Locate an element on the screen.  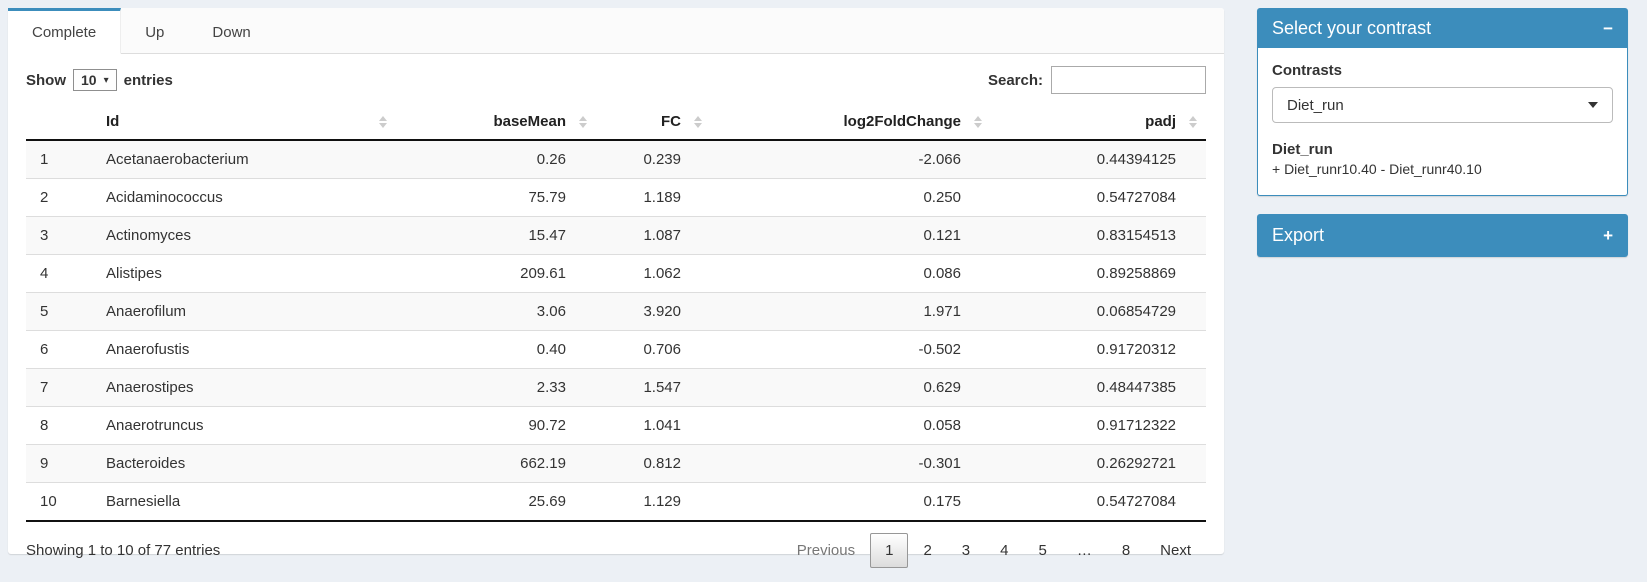
row-index: 3 is located at coordinates (44, 235).